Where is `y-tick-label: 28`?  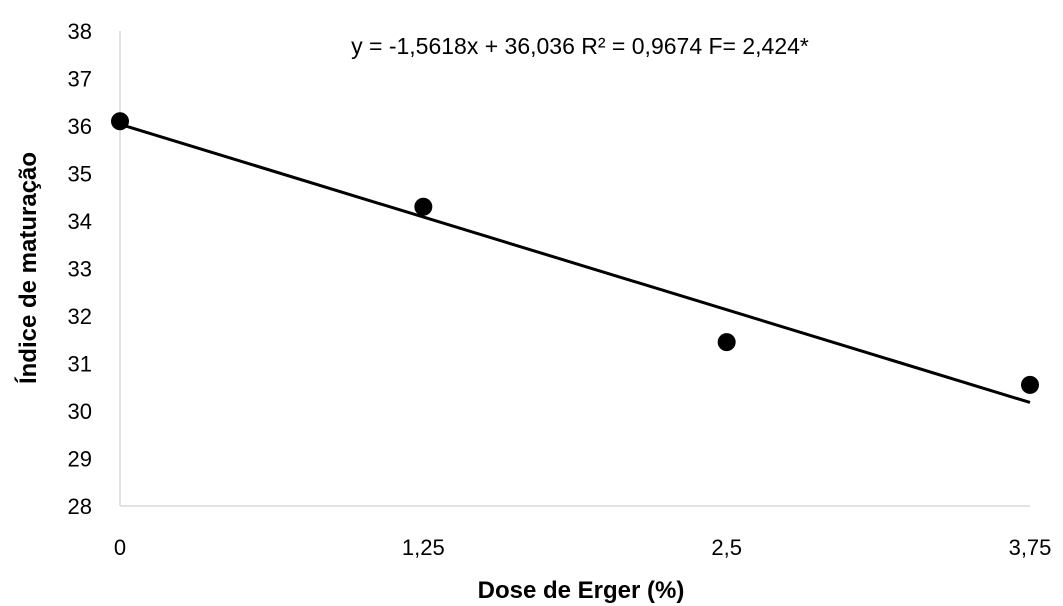 y-tick-label: 28 is located at coordinates (80, 506).